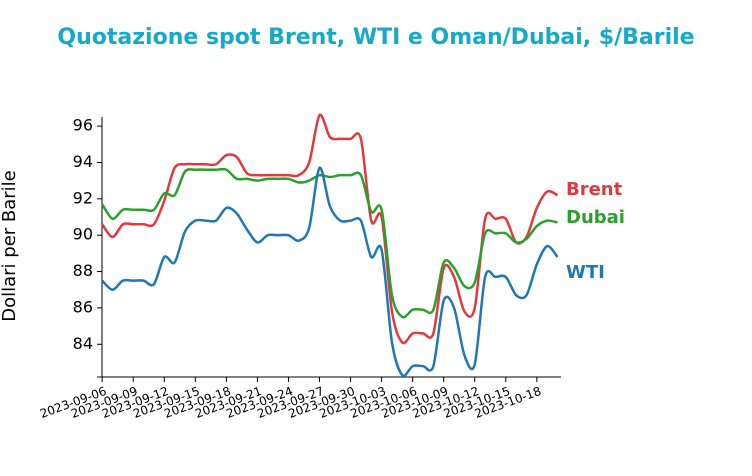 The width and height of the screenshot is (752, 476). What do you see at coordinates (595, 217) in the screenshot?
I see `series-label: Dubai` at bounding box center [595, 217].